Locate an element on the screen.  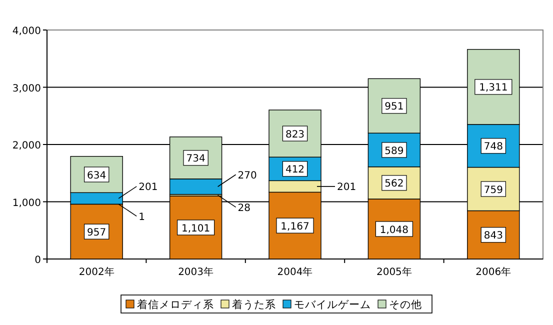
data-label: 1,101 is located at coordinates (195, 228).